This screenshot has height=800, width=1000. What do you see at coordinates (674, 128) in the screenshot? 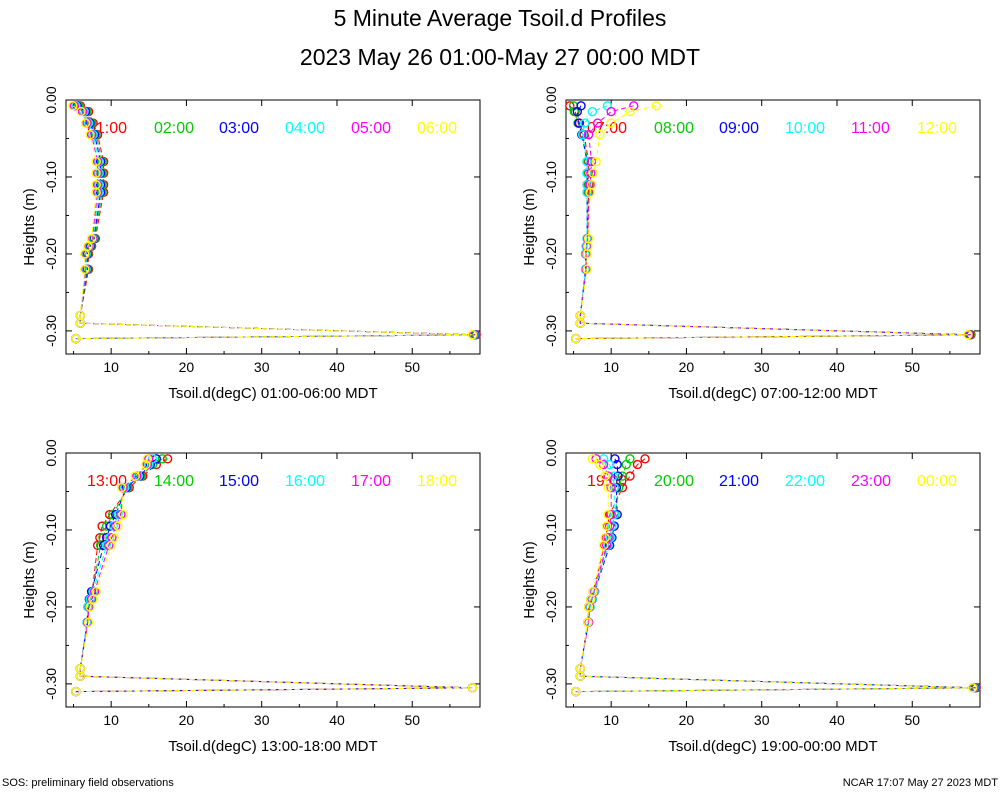
I see `legend-entry: 08:00` at bounding box center [674, 128].